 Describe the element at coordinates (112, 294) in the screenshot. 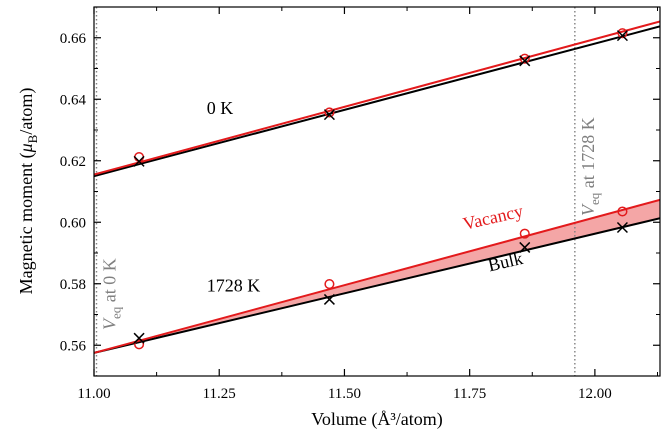

I see `veq-label-0k: Veq at 0 K` at that location.